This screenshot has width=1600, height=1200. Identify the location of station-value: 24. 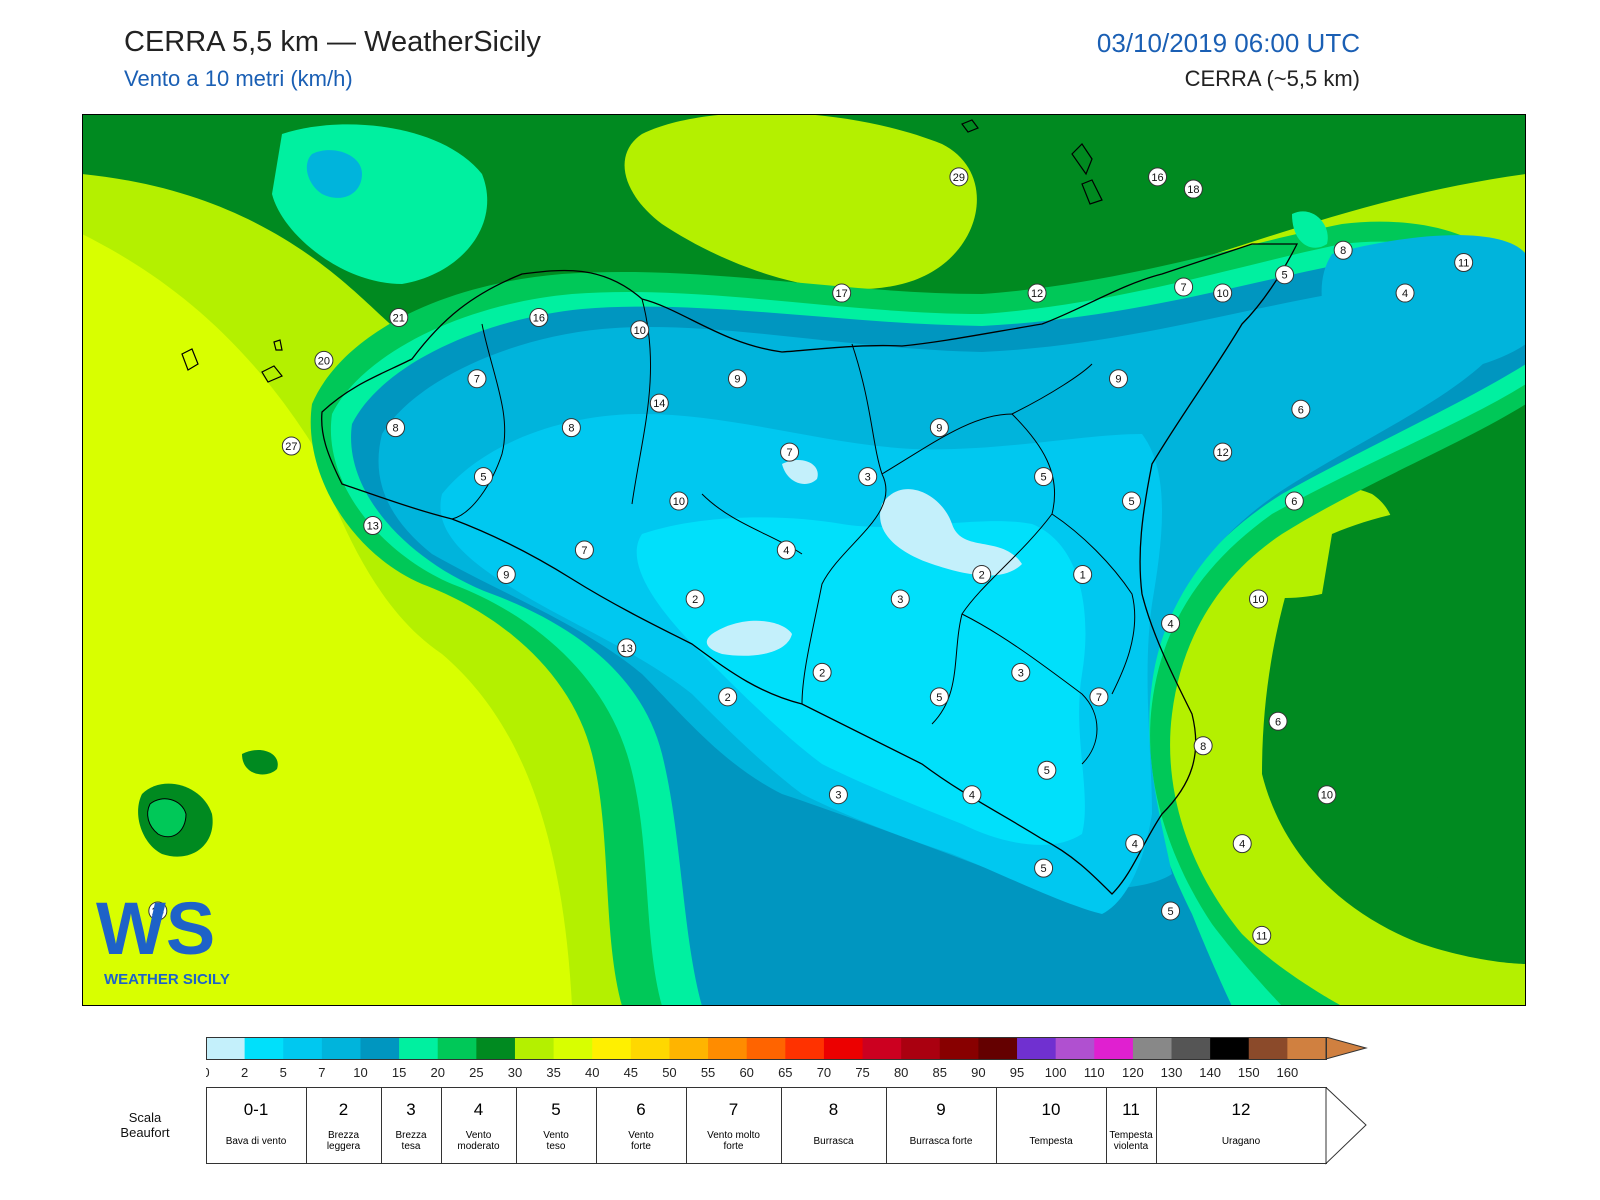
(158, 912).